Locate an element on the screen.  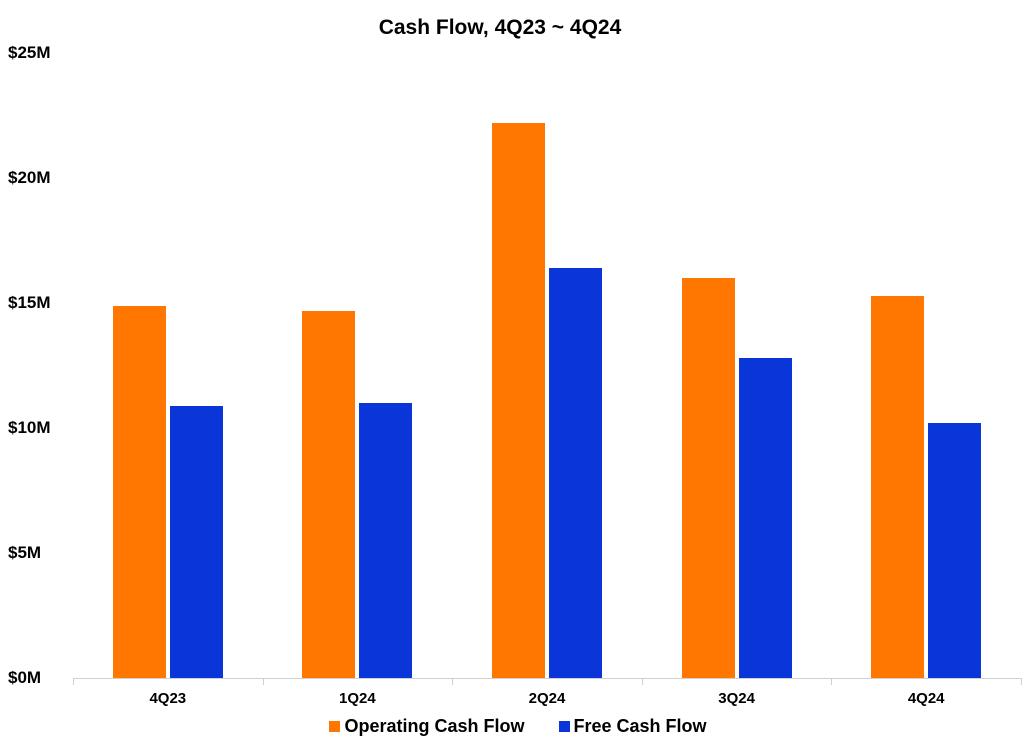
legend: Operating Cash Flow Free Cash Flow is located at coordinates (518, 726).